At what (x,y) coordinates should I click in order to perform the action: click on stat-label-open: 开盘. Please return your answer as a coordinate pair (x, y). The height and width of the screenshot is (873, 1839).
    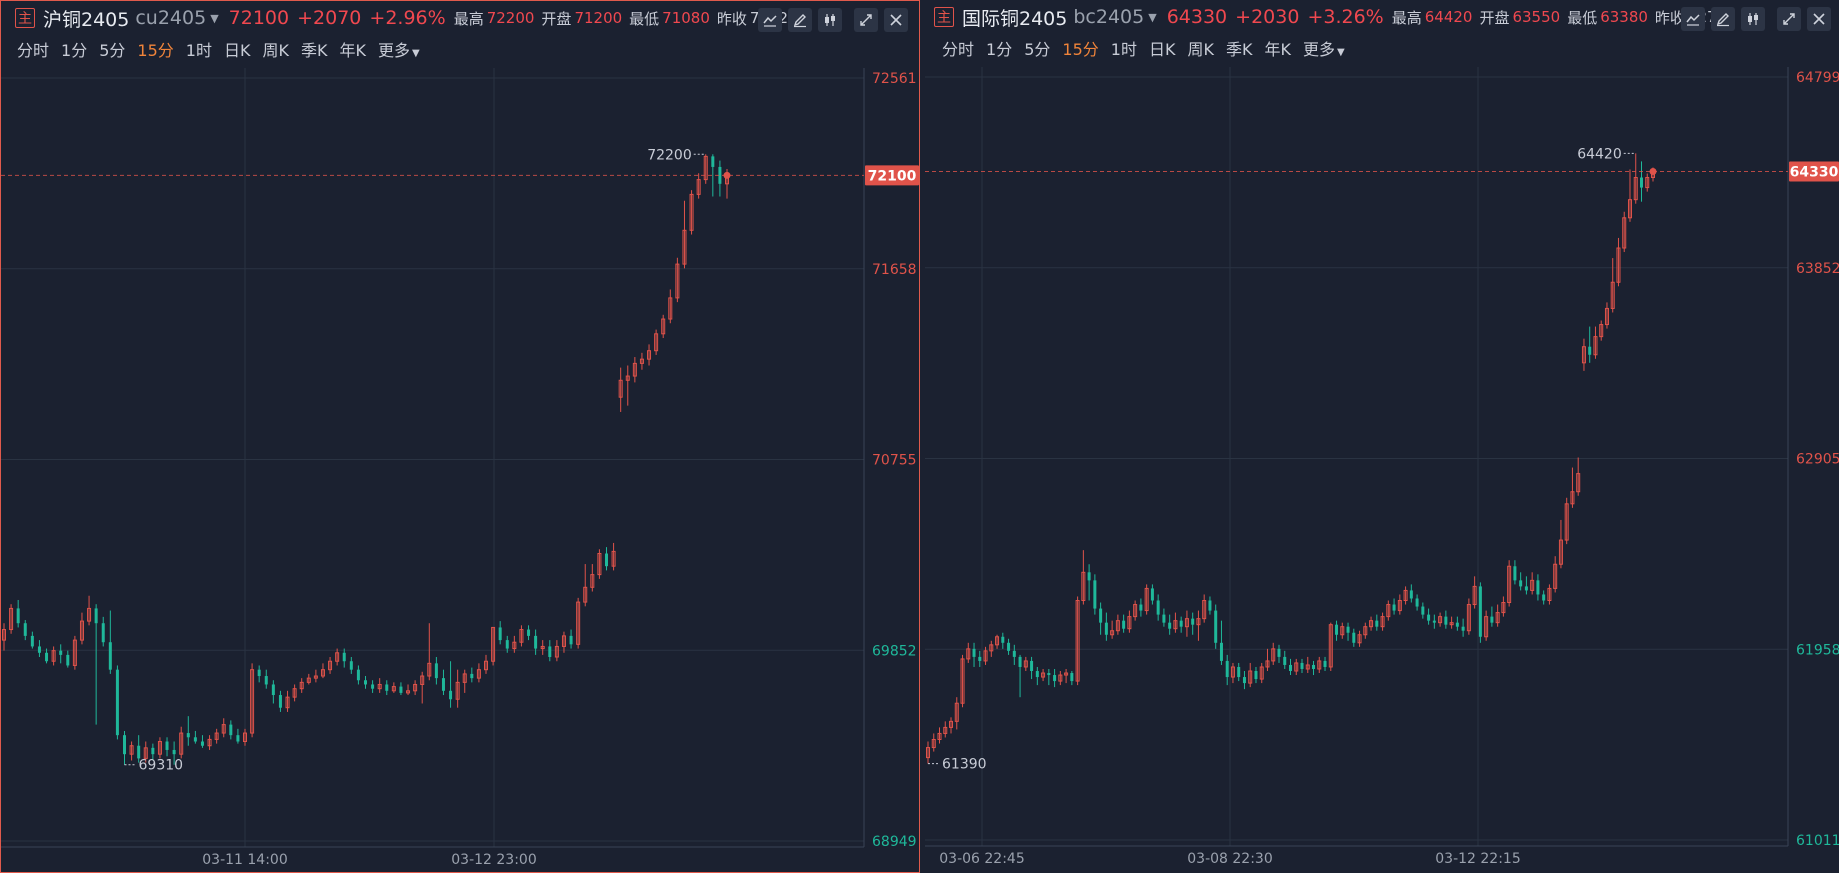
    Looking at the image, I should click on (556, 18).